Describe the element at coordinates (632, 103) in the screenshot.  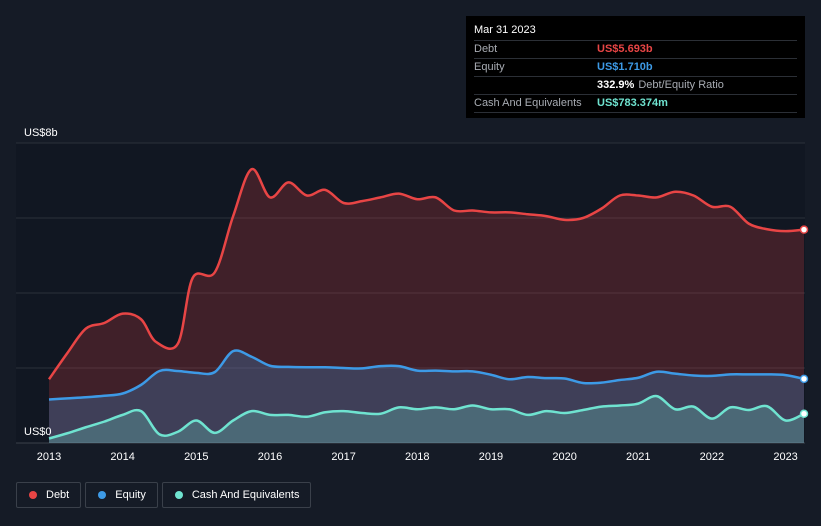
I see `tooltip-cash-value: US$783.374m` at that location.